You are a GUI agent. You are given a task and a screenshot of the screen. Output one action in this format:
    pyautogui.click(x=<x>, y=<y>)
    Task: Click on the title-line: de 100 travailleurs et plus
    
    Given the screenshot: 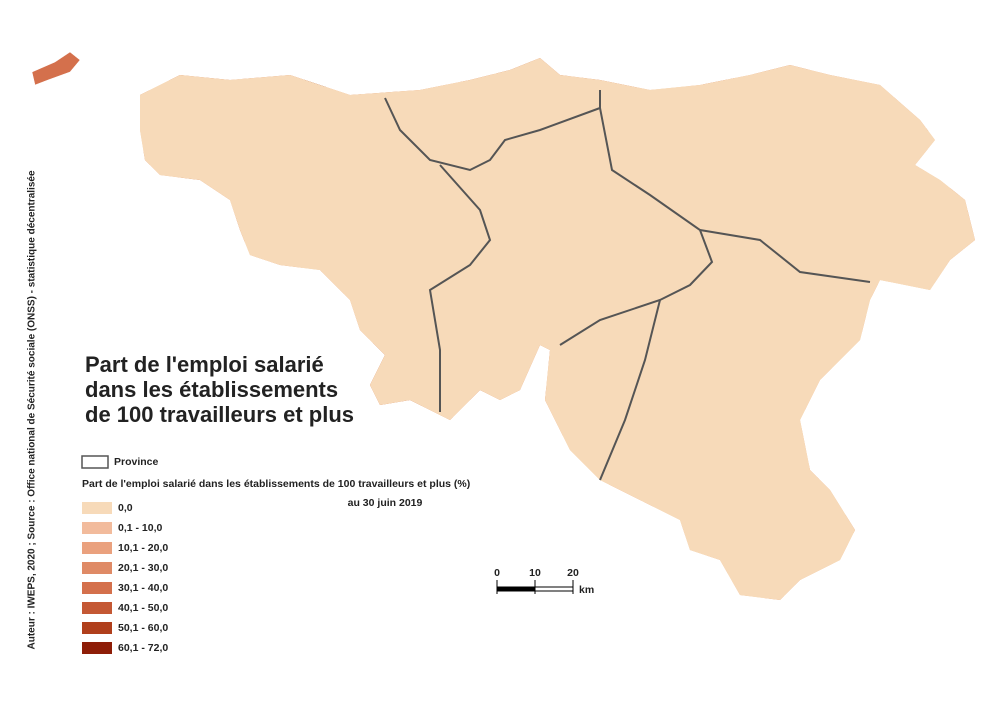 What is the action you would take?
    pyautogui.click(x=219, y=414)
    